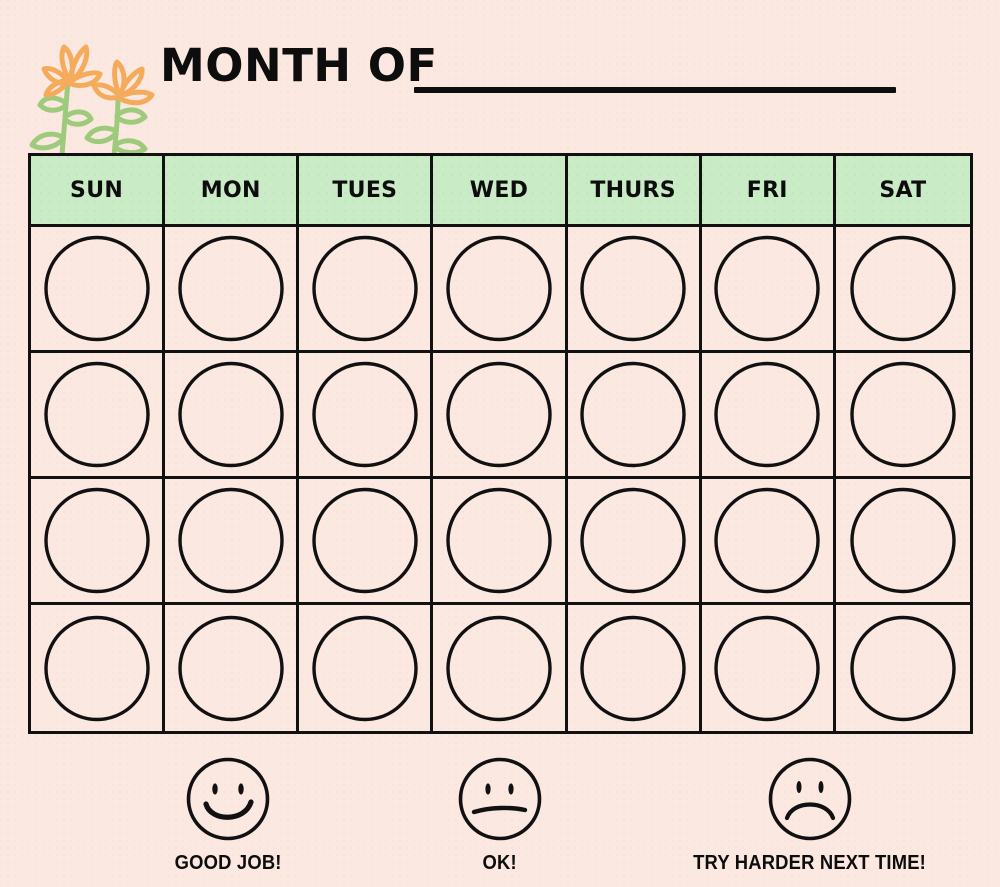 The width and height of the screenshot is (1000, 887). I want to click on month-name-blank-line, so click(655, 90).